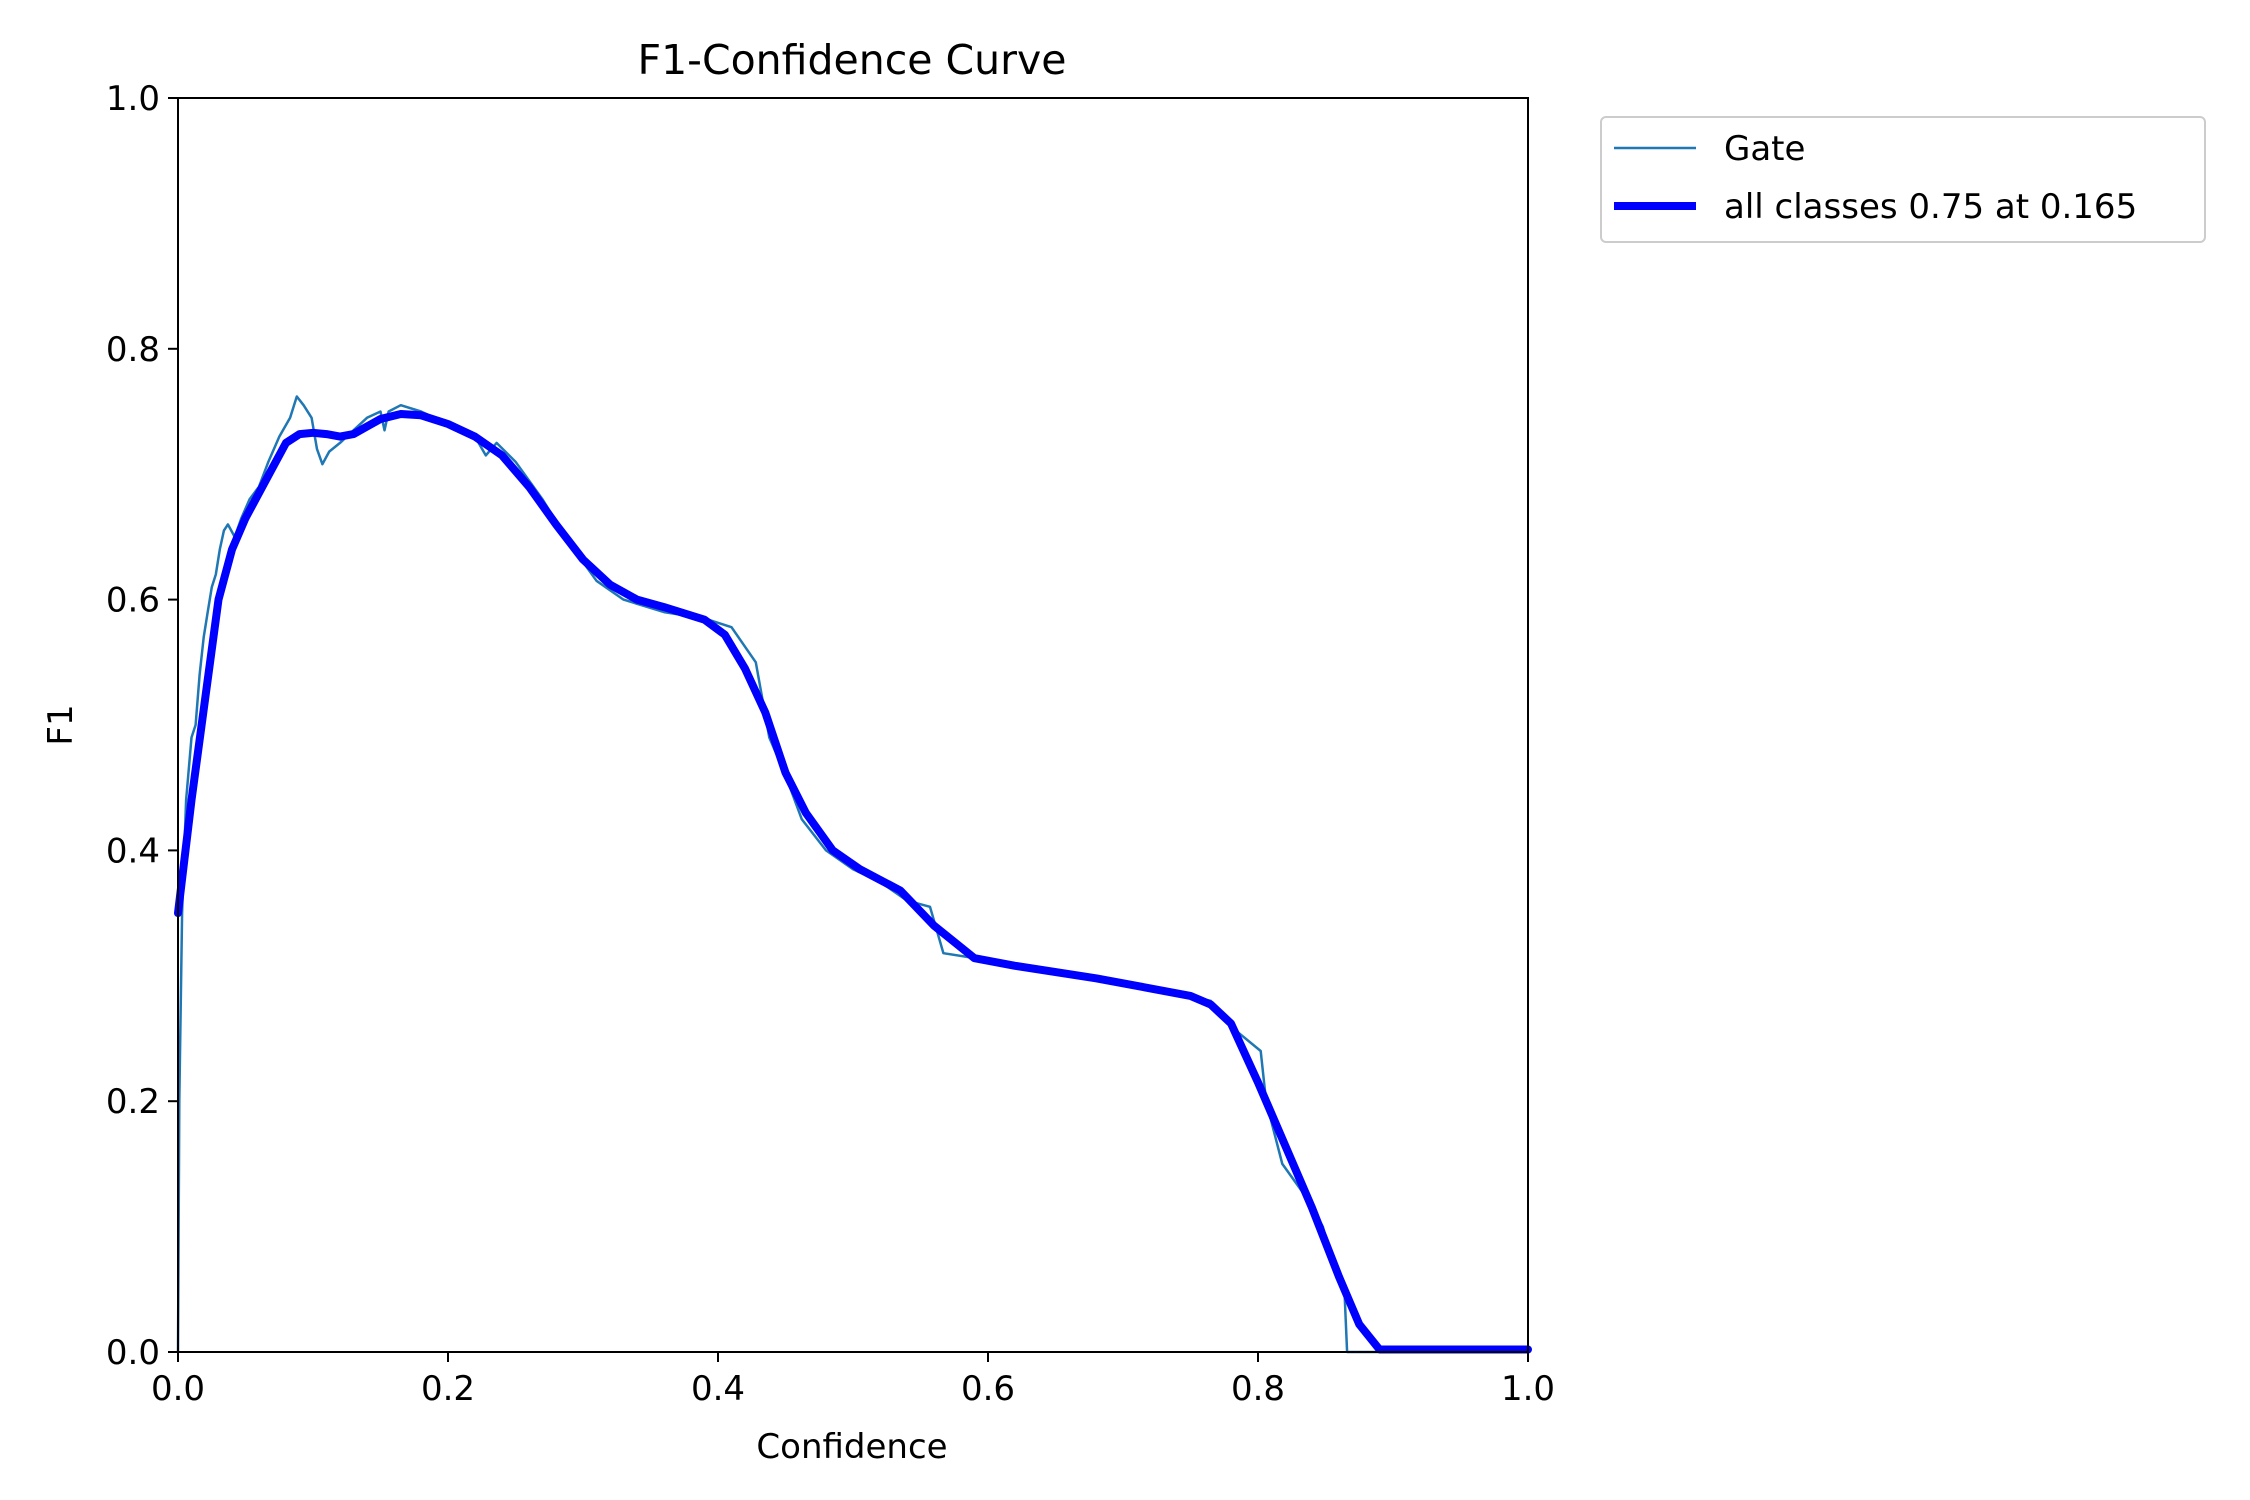 This screenshot has width=2250, height=1500. I want to click on y-tick-label: 0.6, so click(133, 601).